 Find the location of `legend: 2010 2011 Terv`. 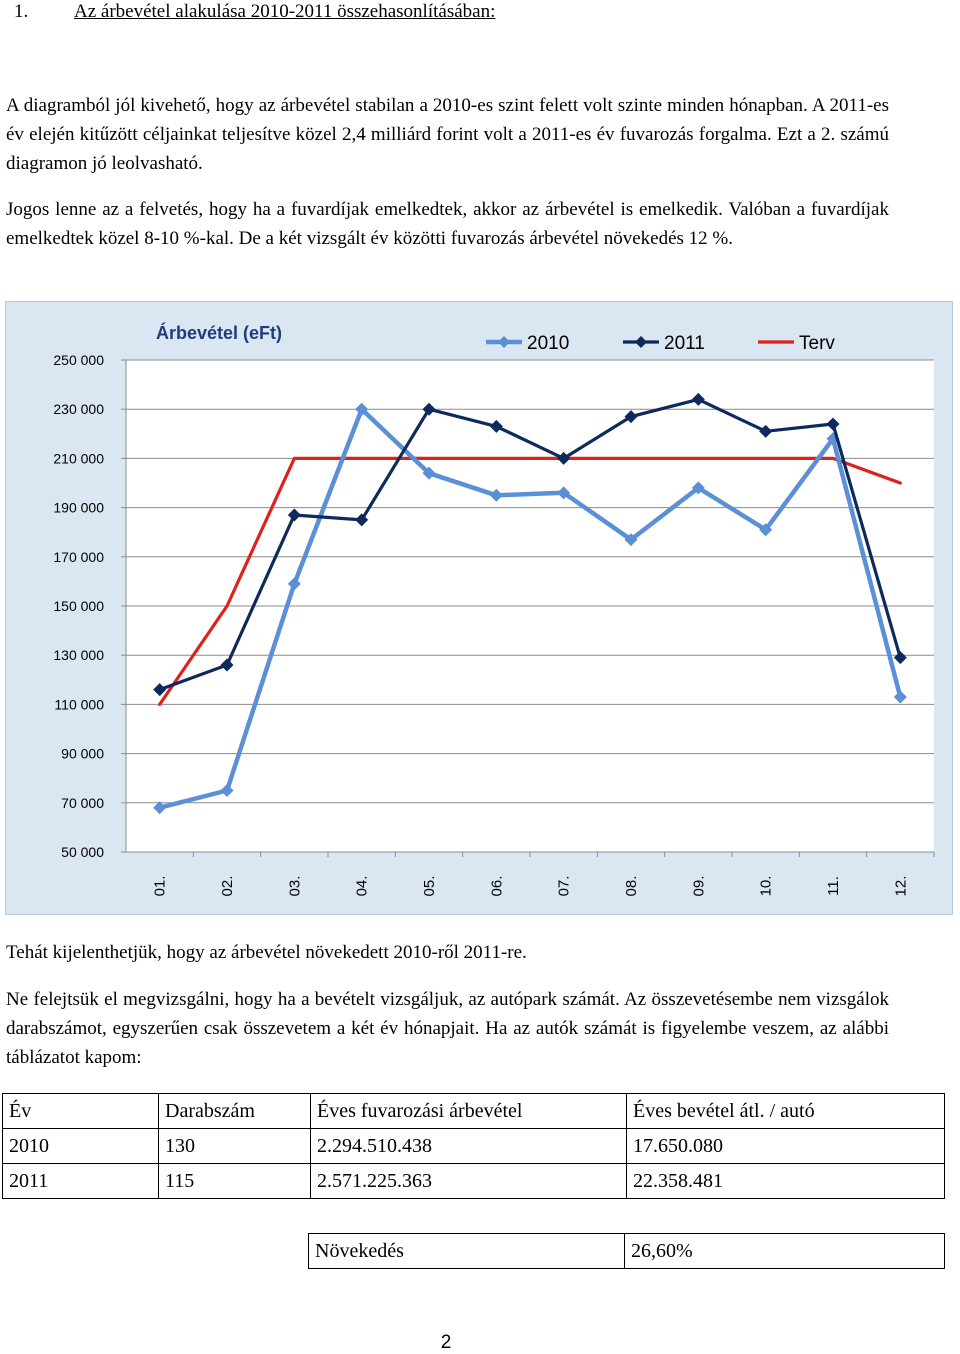

legend: 2010 2011 Terv is located at coordinates (660, 343).